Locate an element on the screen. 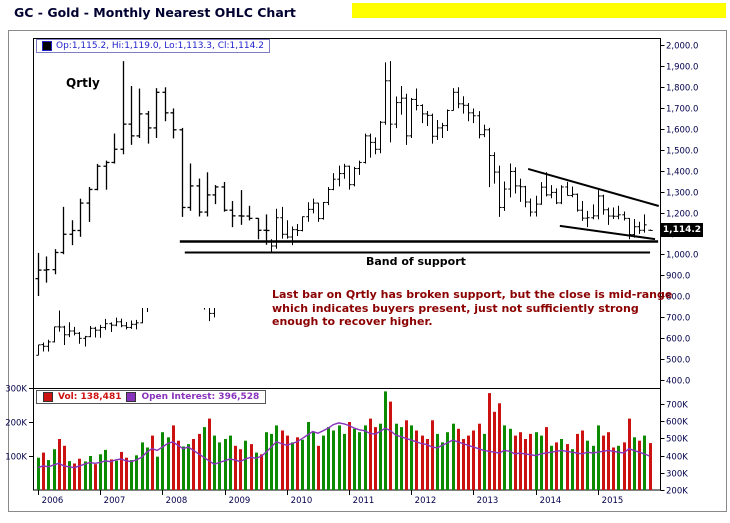  svg-text: 2009 is located at coordinates (240, 501).